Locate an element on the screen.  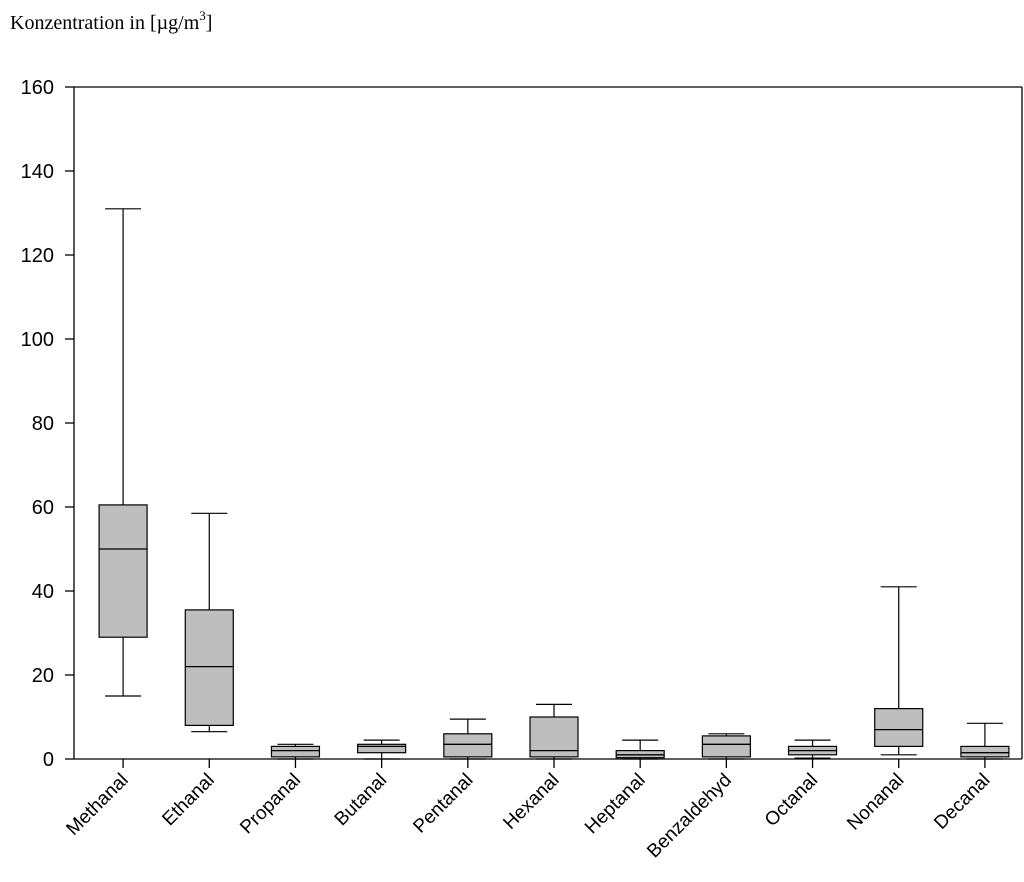
y-tick-label-0: 0 is located at coordinates (48, 760).